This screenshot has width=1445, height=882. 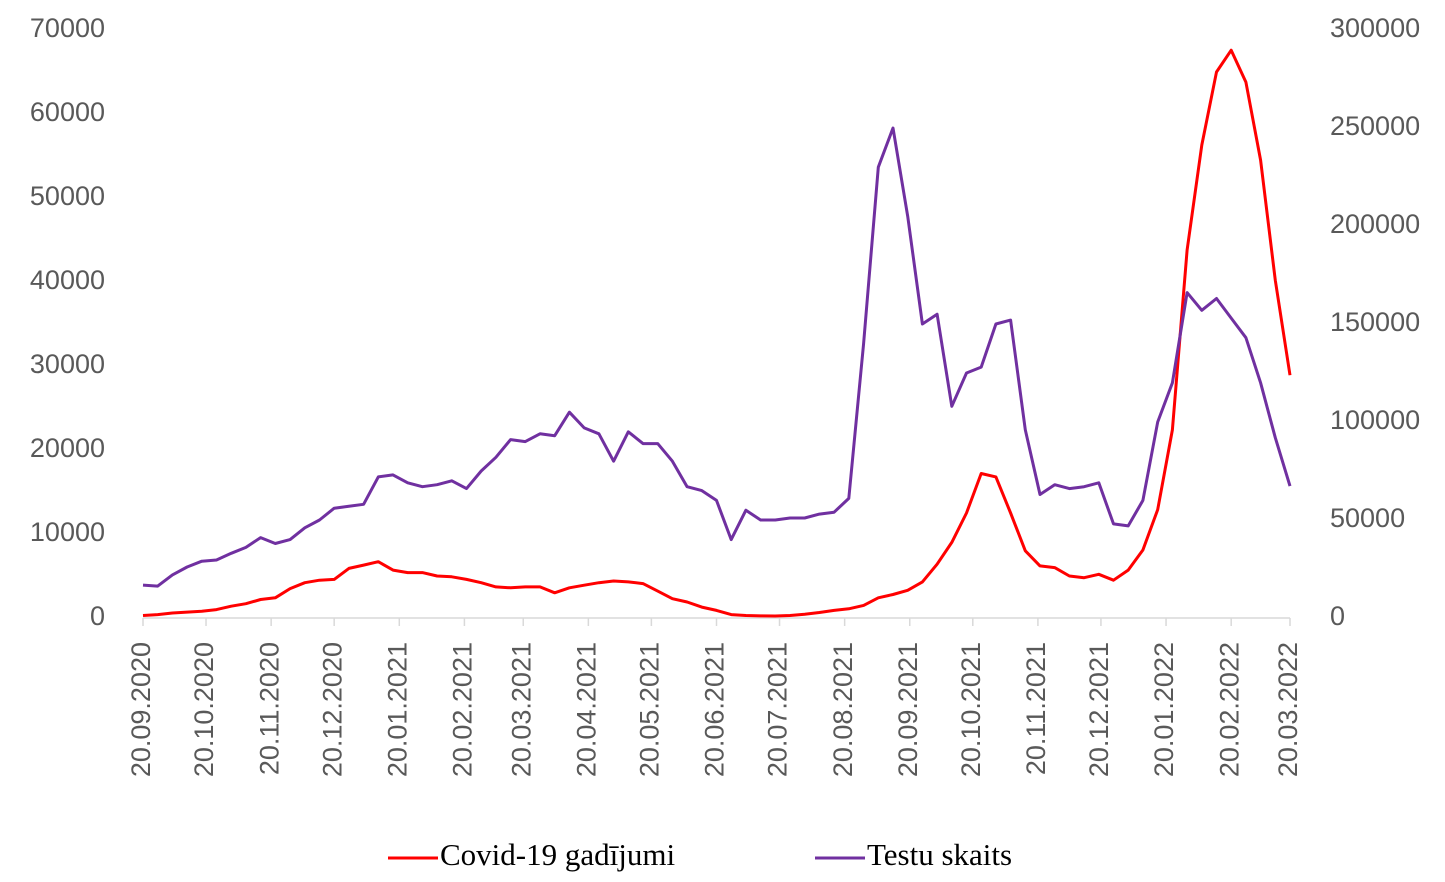 What do you see at coordinates (586, 709) in the screenshot?
I see `x-tick-label: 20.04.2021` at bounding box center [586, 709].